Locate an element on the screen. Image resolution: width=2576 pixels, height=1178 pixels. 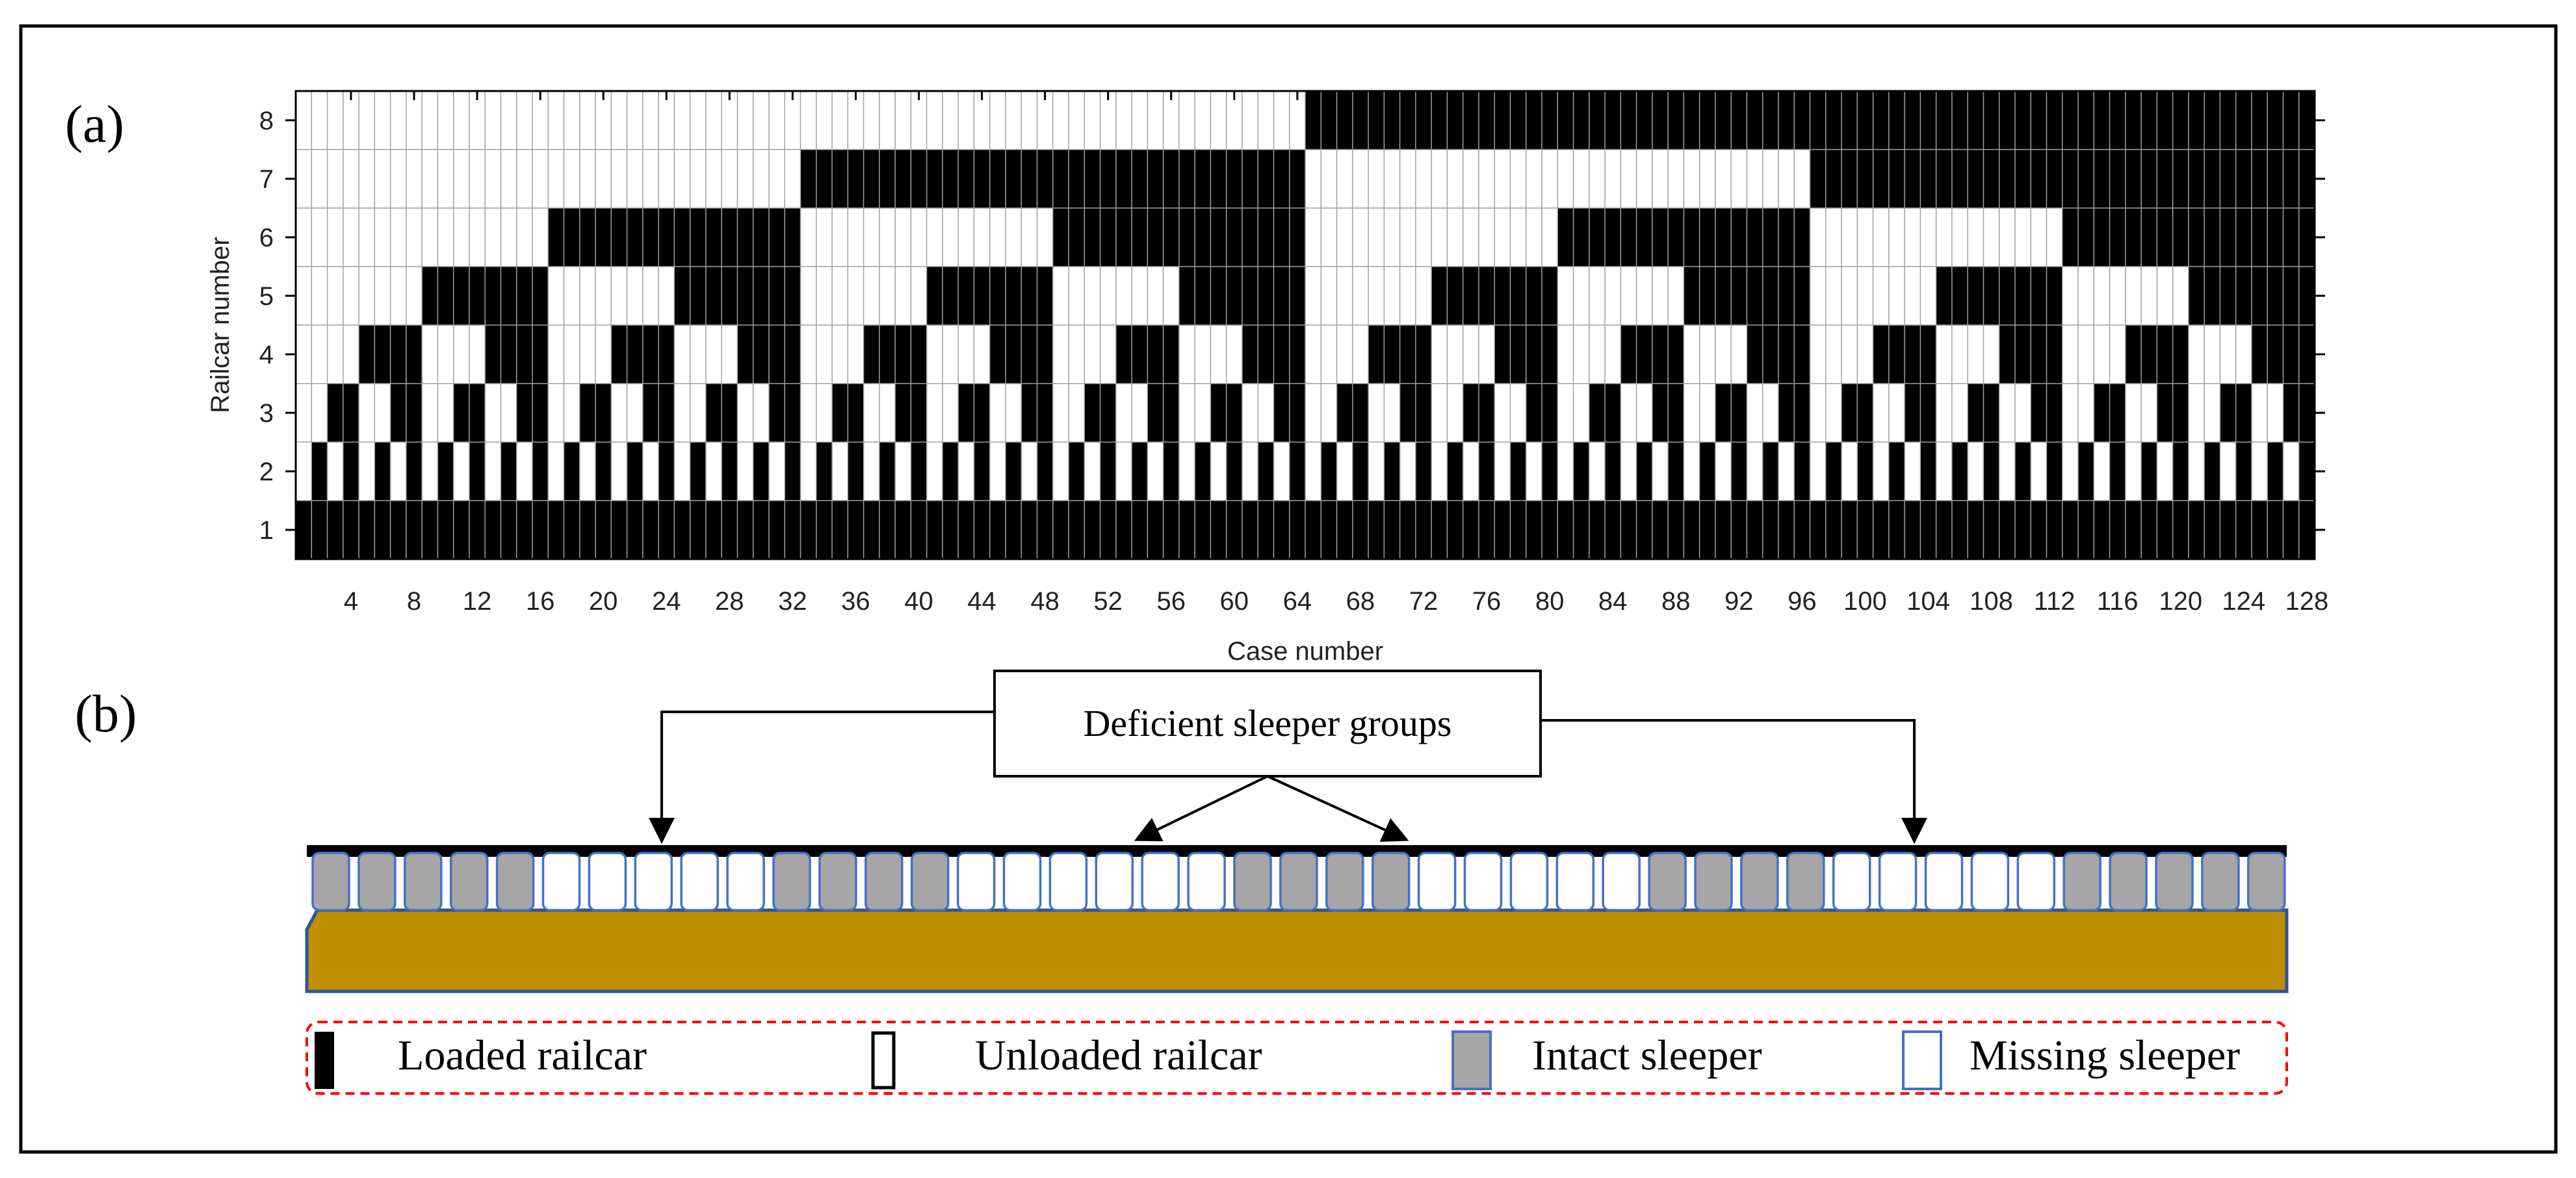
x-tick-label: 84 is located at coordinates (1613, 601).